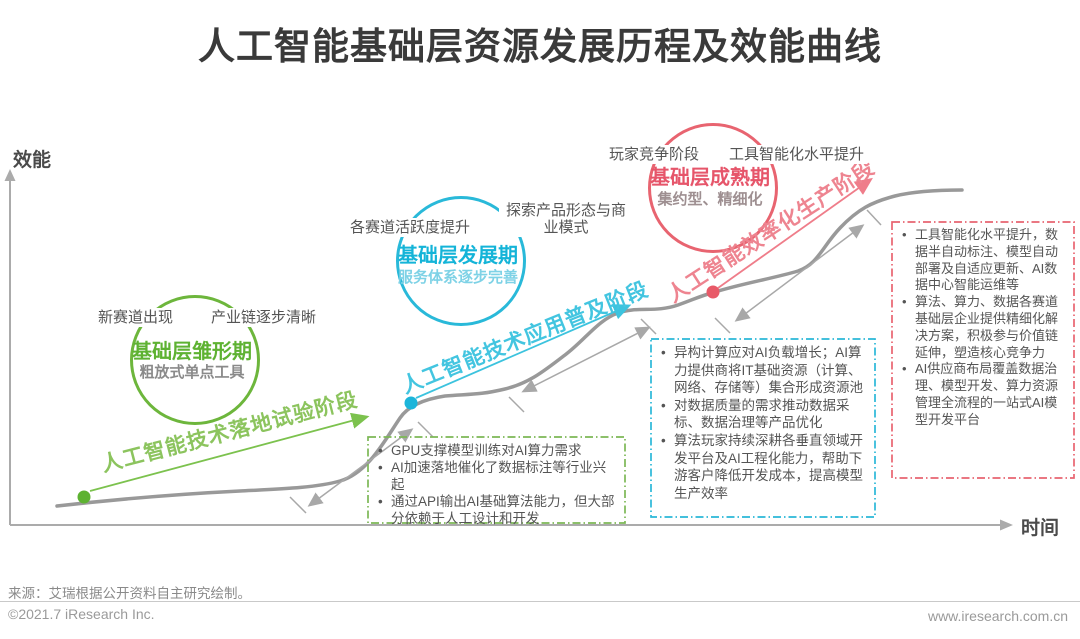 The height and width of the screenshot is (639, 1080). What do you see at coordinates (540, 46) in the screenshot?
I see `page-title: 人工智能基础层资源发展历程及效能曲线` at bounding box center [540, 46].